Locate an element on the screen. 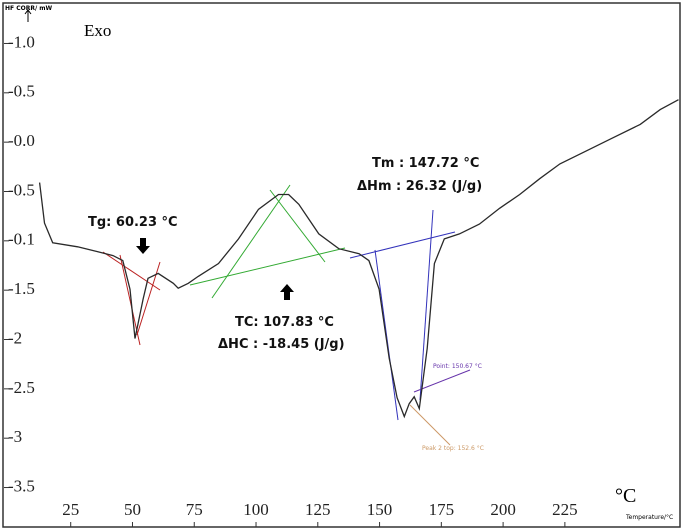 The width and height of the screenshot is (683, 531). y-tick-label: -2.5 is located at coordinates (21, 387).